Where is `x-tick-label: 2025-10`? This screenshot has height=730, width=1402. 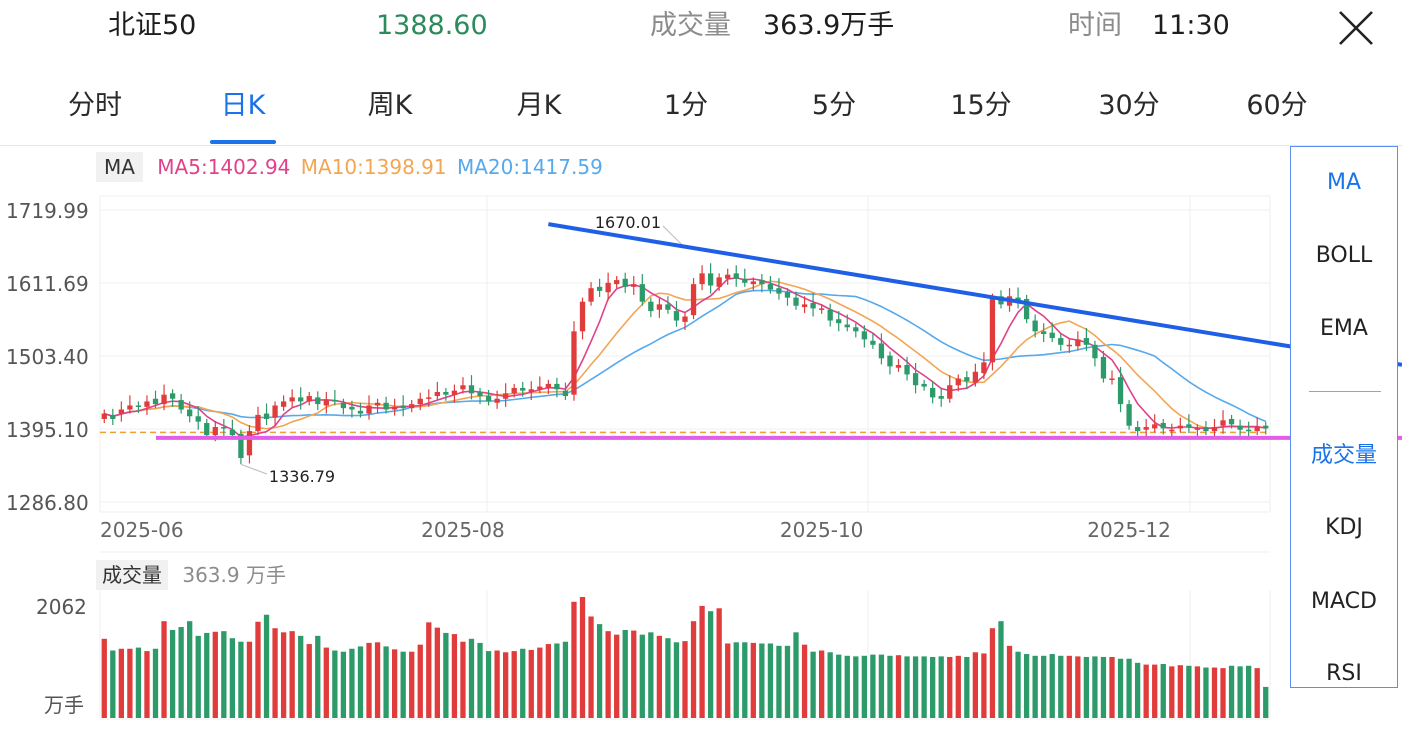
x-tick-label: 2025-10 is located at coordinates (822, 530).